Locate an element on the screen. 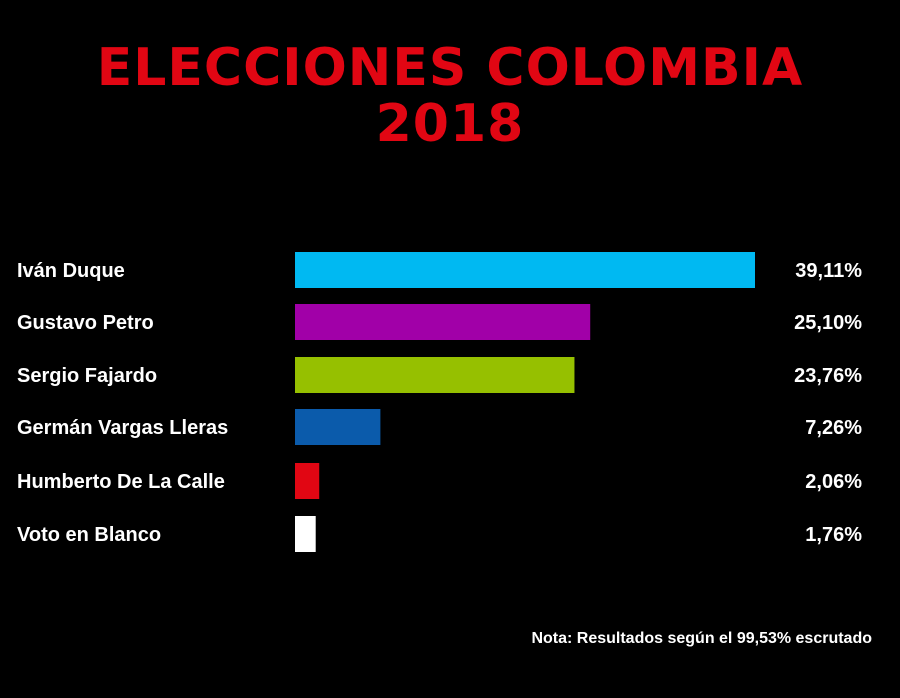 The image size is (900, 698). category-label: Voto en Blanco is located at coordinates (89, 535).